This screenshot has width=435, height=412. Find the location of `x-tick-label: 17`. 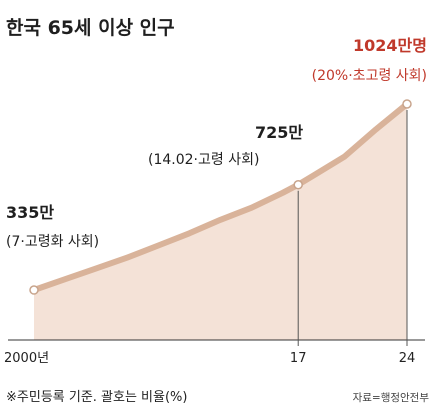

x-tick-label: 17 is located at coordinates (298, 358).